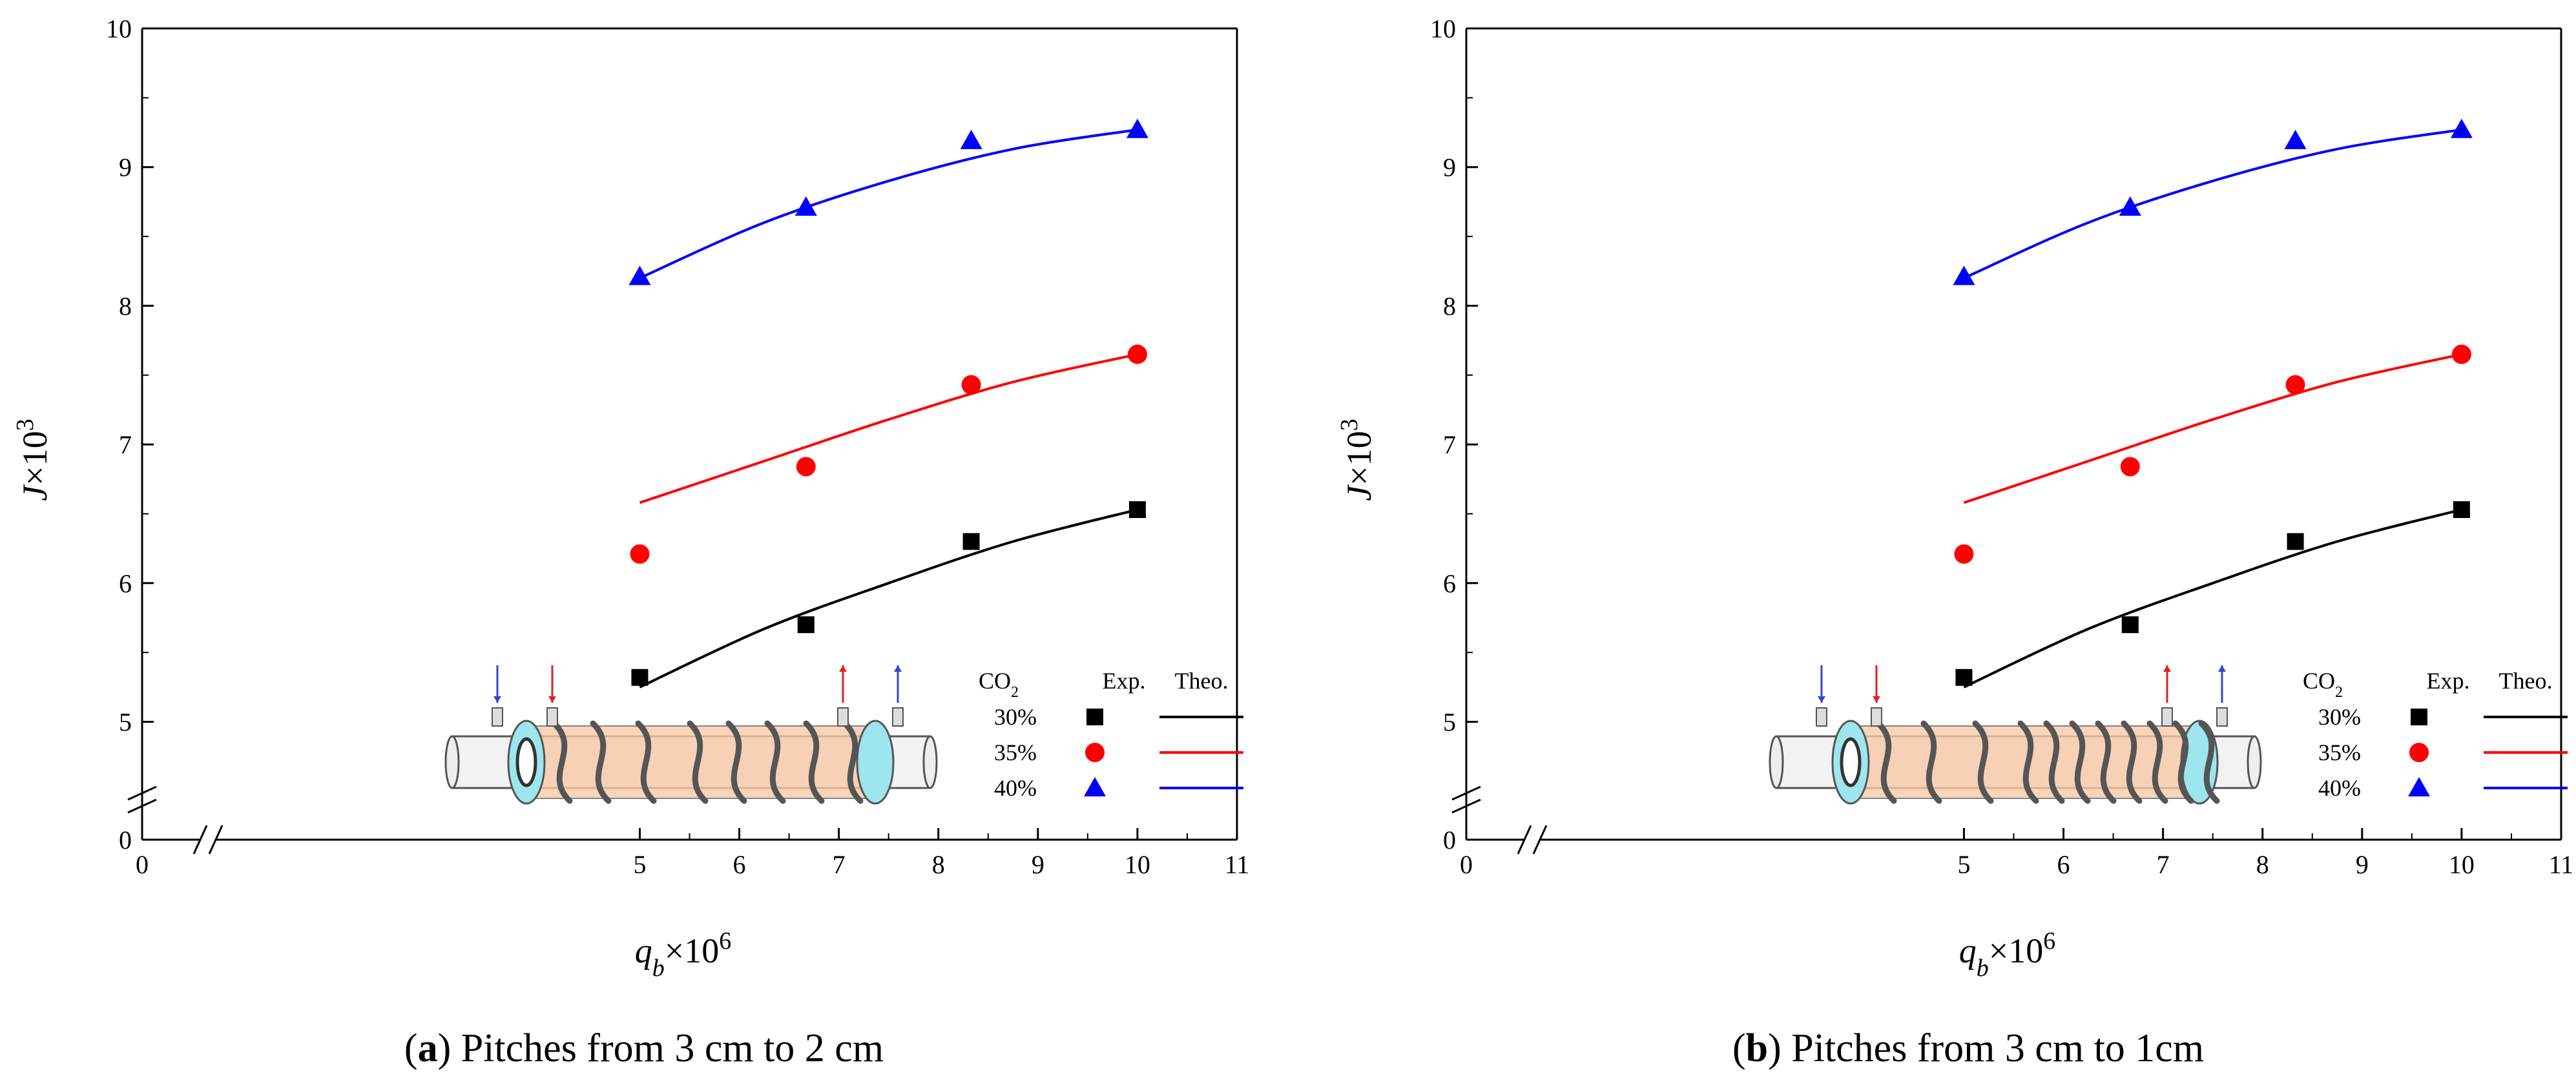  What do you see at coordinates (1986, 1048) in the screenshot?
I see `caption-b-text: ) Pitches from 3 cm to 1cm` at bounding box center [1986, 1048].